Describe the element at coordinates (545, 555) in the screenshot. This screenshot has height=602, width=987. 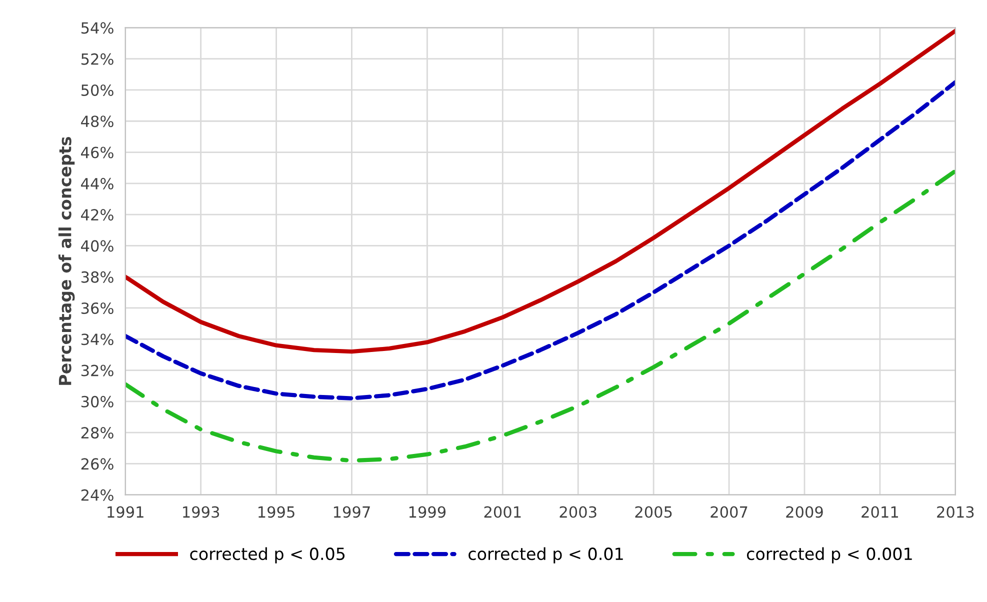
I see `legend-label: corrected p < 0.01` at that location.